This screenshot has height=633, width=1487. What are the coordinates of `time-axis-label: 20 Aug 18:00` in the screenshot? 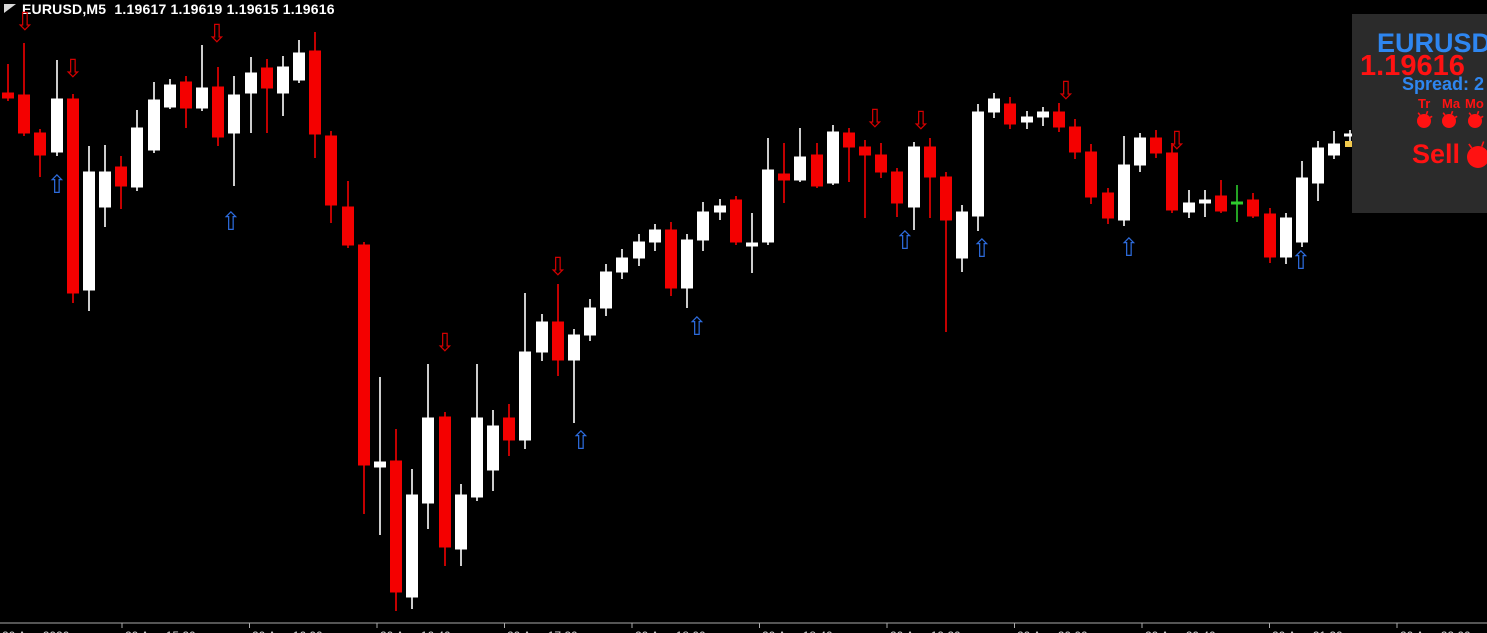 It's located at (670, 631).